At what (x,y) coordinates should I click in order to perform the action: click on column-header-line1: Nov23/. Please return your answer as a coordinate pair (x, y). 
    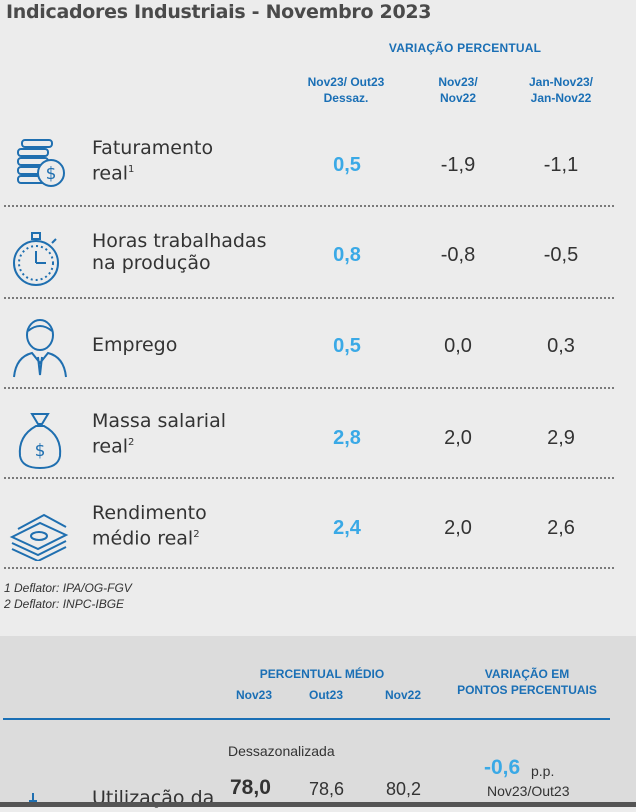
    Looking at the image, I should click on (458, 82).